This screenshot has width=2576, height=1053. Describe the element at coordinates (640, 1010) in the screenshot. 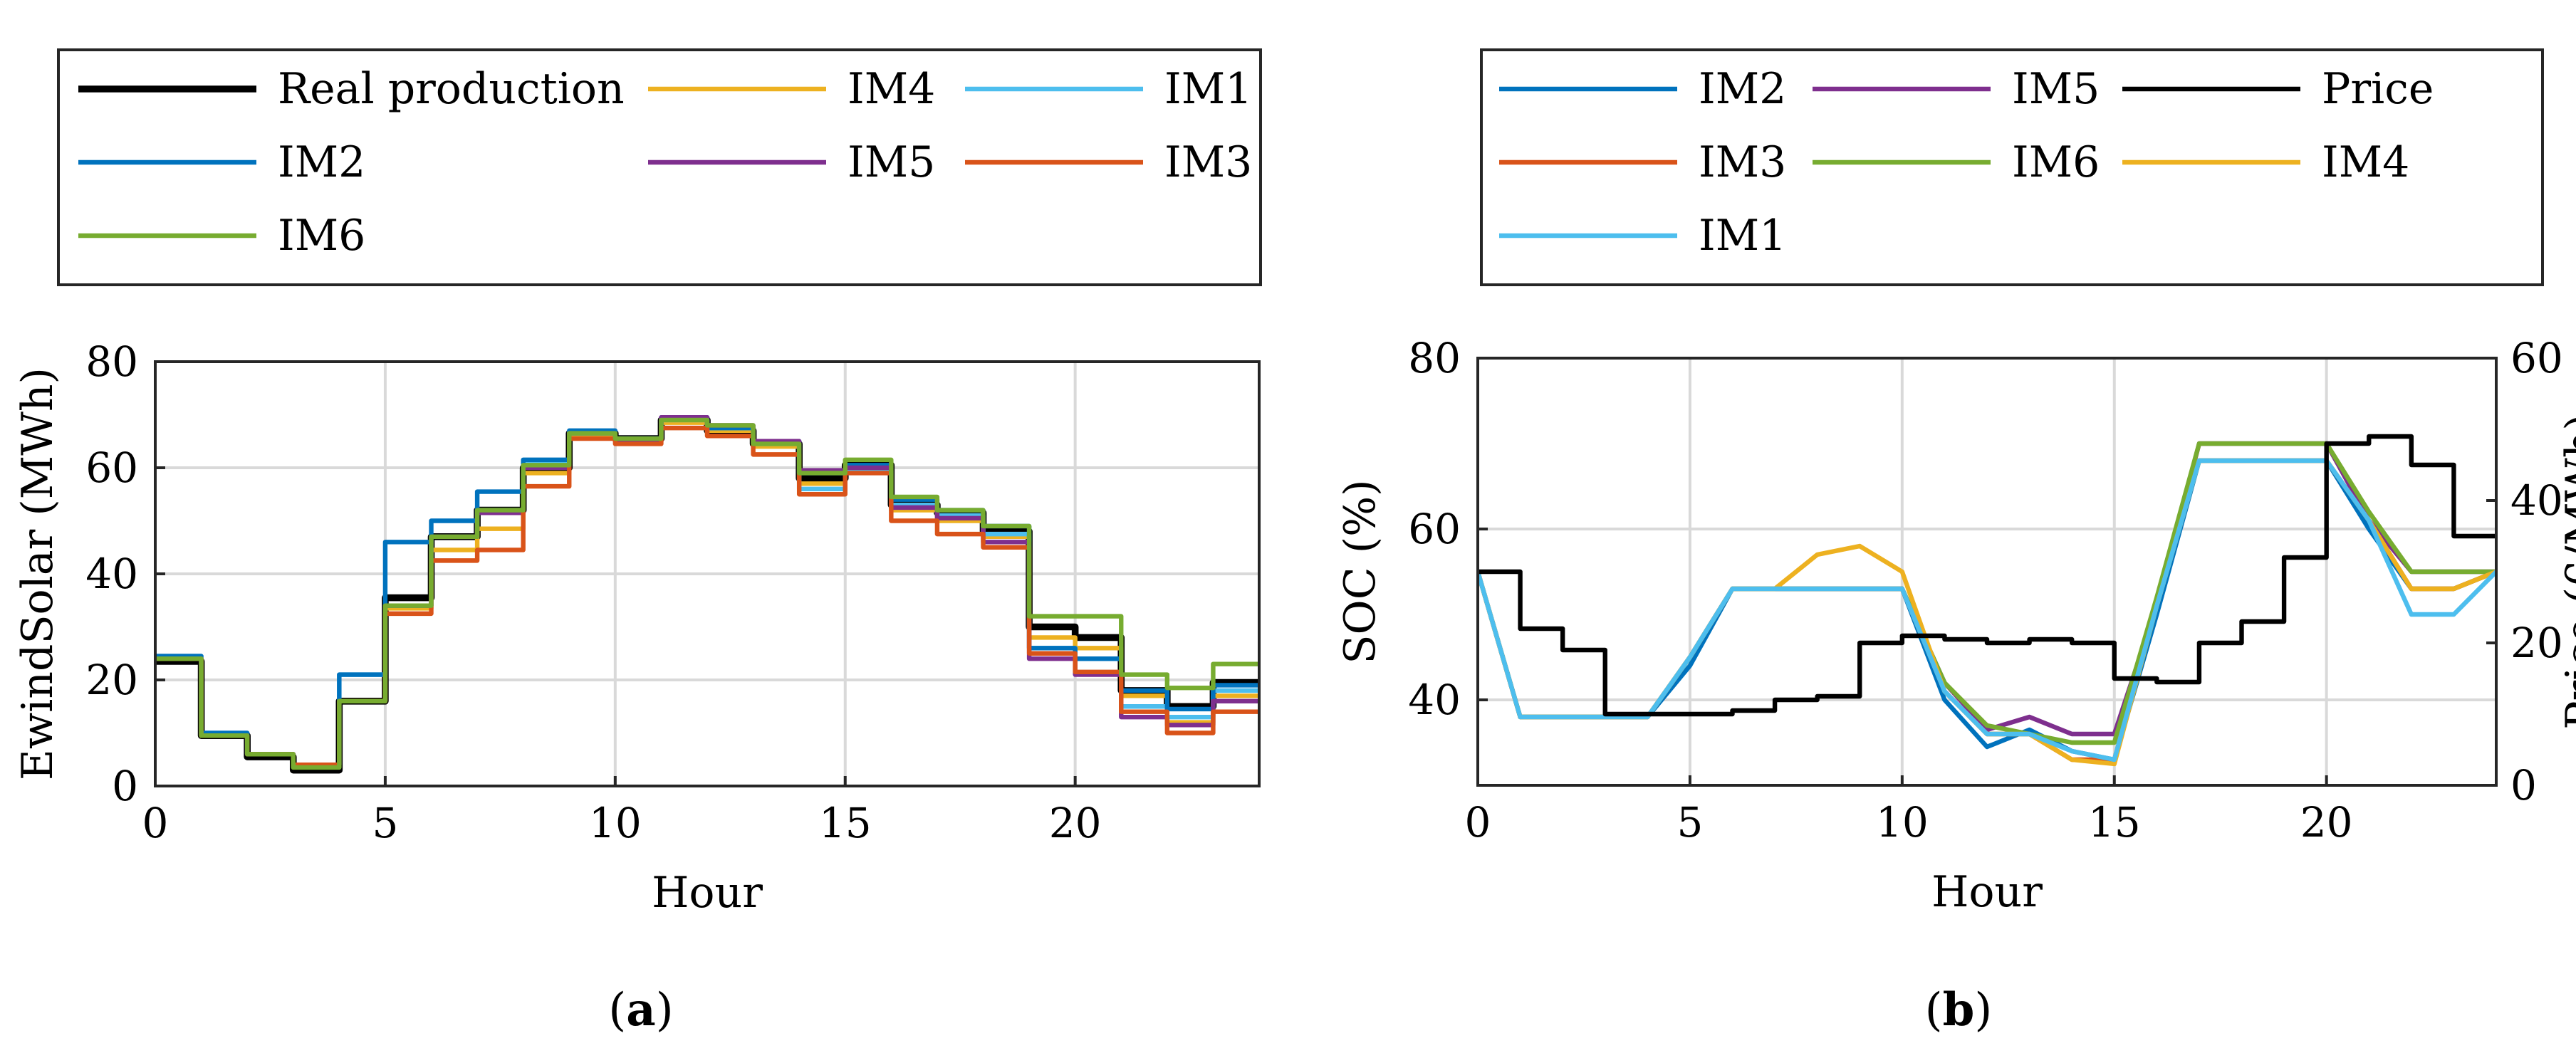

I see `caption-a: (a)` at that location.